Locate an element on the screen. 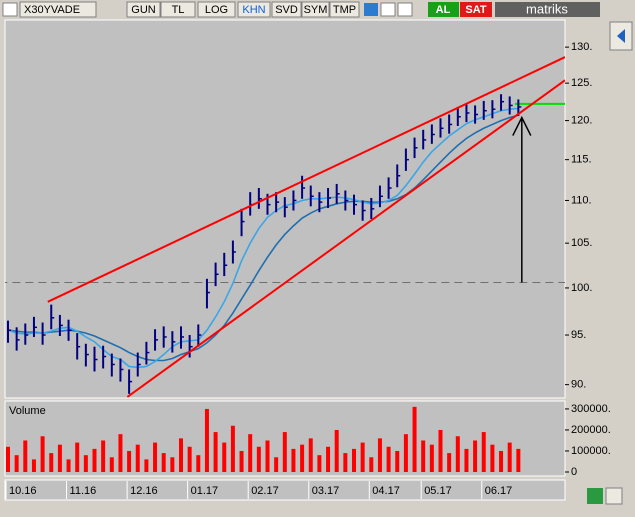  sell-button is located at coordinates (476, 9).